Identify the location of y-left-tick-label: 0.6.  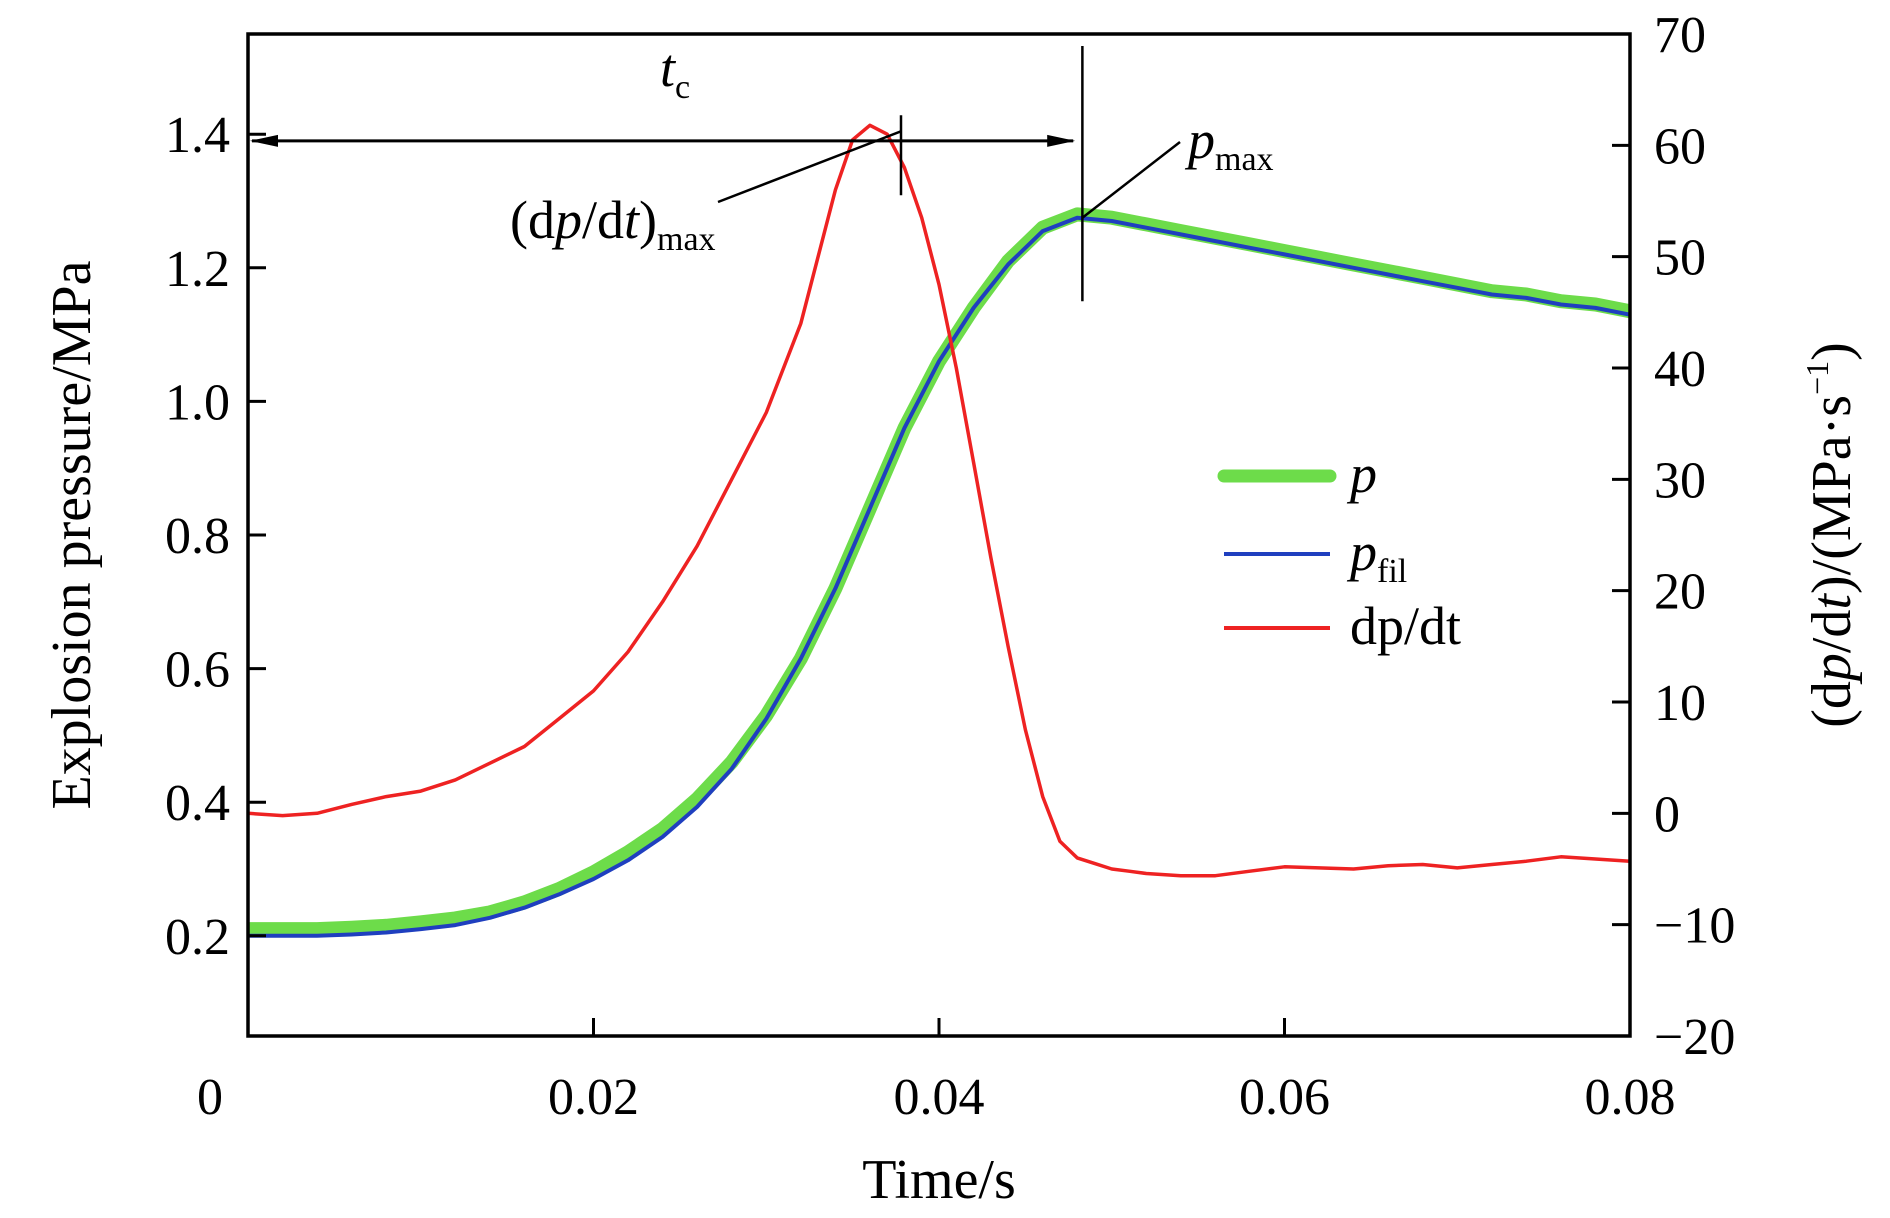
(197, 670).